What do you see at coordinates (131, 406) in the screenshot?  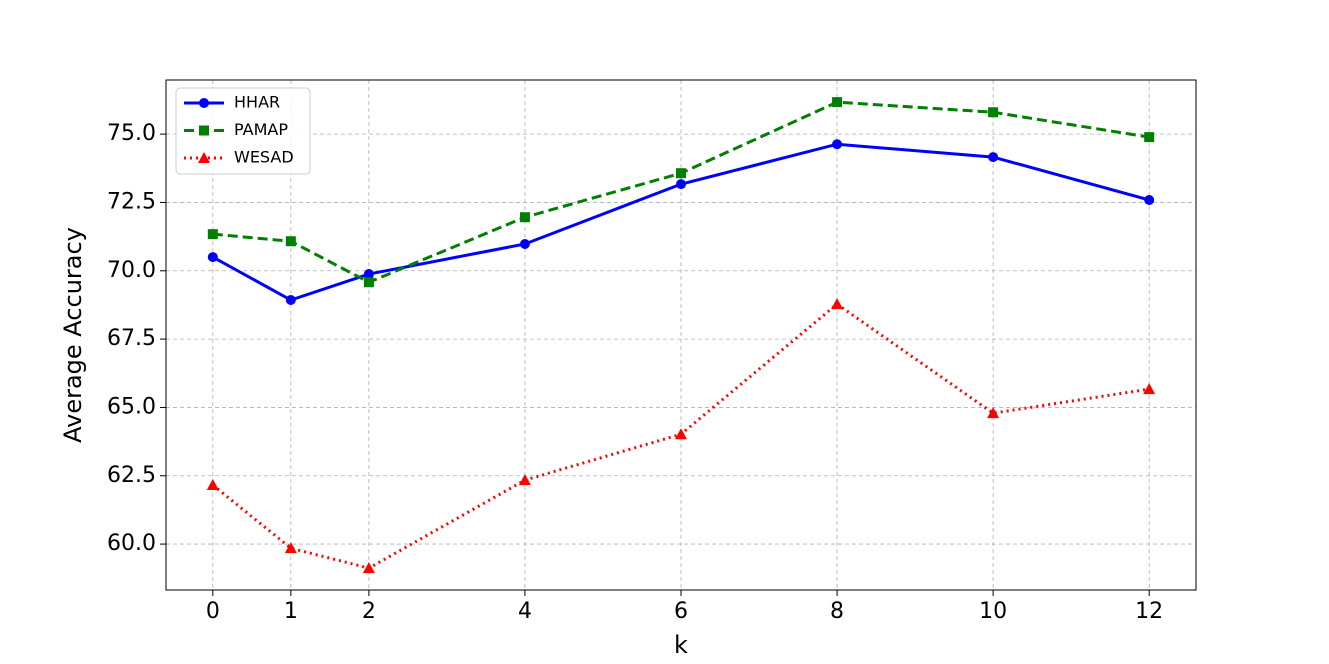 I see `y-tick-label: 65.0` at bounding box center [131, 406].